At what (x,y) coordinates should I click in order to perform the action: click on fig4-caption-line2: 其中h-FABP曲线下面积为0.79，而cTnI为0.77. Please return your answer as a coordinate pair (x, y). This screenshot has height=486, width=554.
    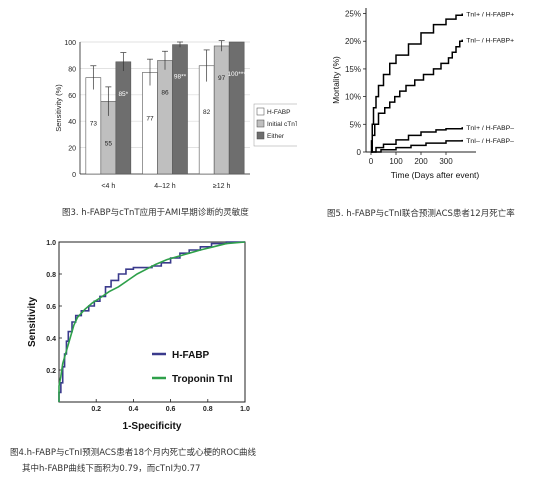
    Looking at the image, I should click on (111, 469).